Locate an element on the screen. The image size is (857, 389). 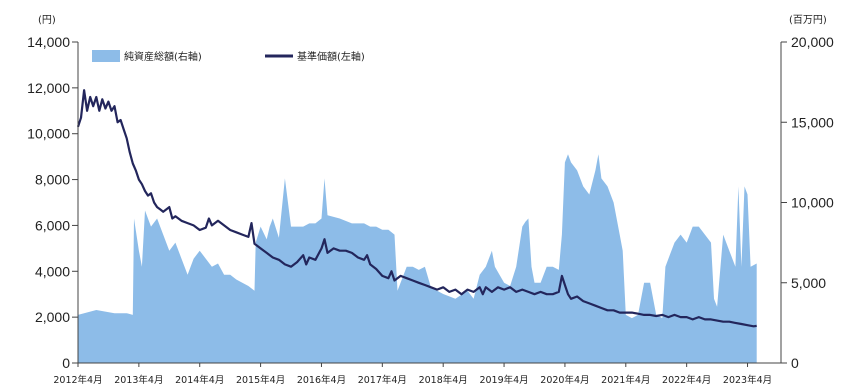
left-tick-label: 12,000 is located at coordinates (48, 88).